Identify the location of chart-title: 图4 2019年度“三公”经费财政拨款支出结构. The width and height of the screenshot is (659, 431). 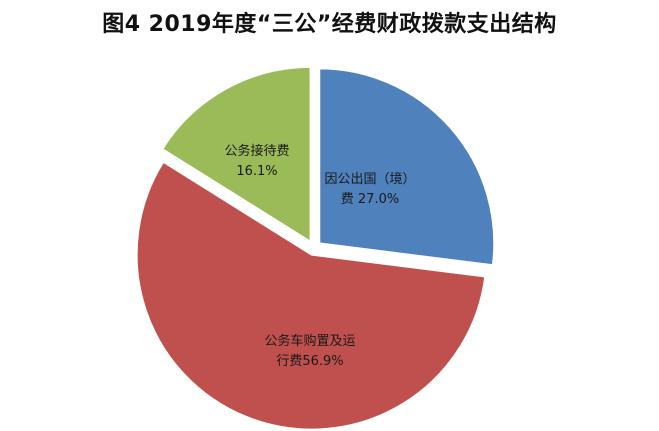
(329, 24).